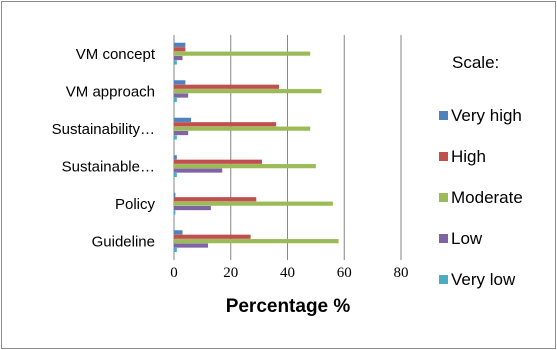 The height and width of the screenshot is (350, 557). Describe the element at coordinates (483, 279) in the screenshot. I see `legend-label: Very low` at that location.